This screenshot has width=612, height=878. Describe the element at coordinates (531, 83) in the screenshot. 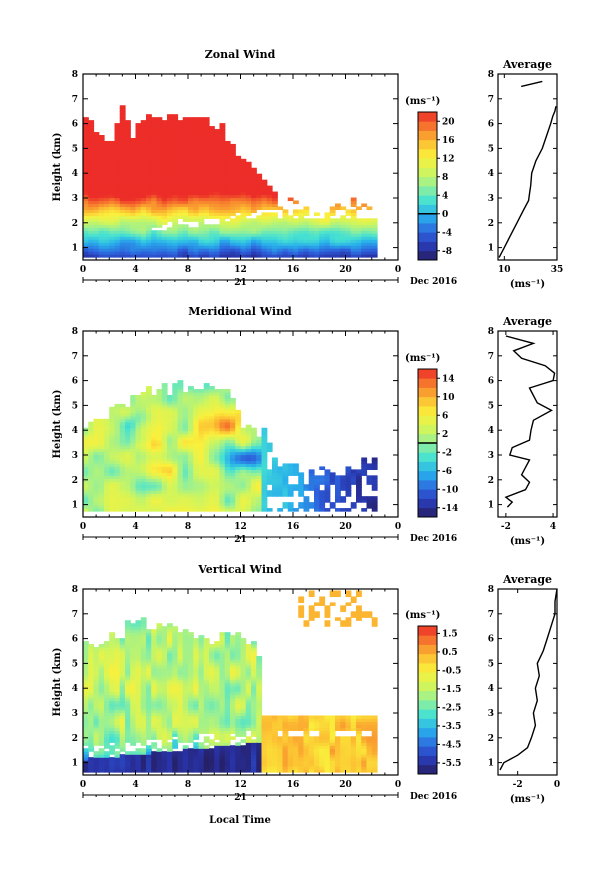

I see `average-line-segment` at that location.